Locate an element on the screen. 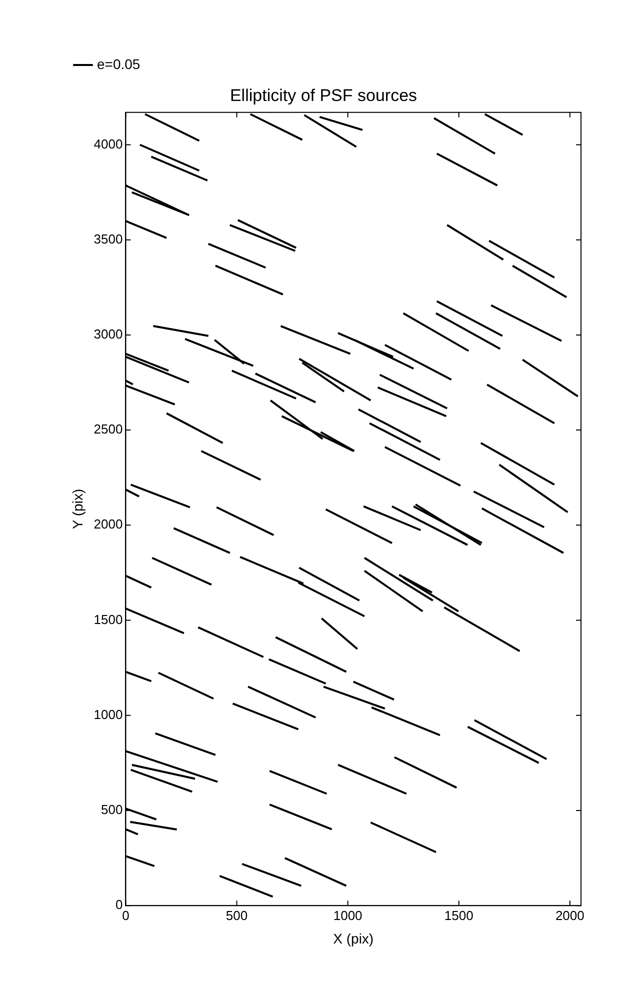 Image resolution: width=637 pixels, height=1000 pixels. y-tick-label: 3000 is located at coordinates (108, 334).